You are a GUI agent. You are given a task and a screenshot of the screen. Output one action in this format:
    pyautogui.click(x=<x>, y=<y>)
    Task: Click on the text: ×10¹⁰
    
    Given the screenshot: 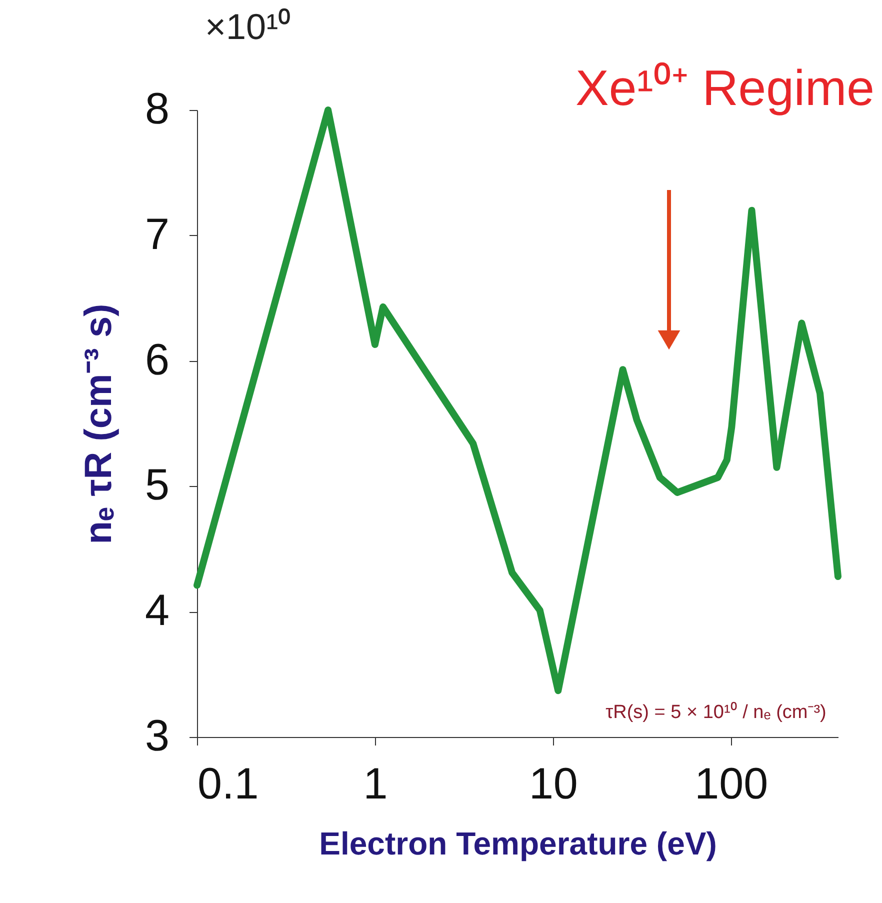 What is the action you would take?
    pyautogui.click(x=248, y=26)
    